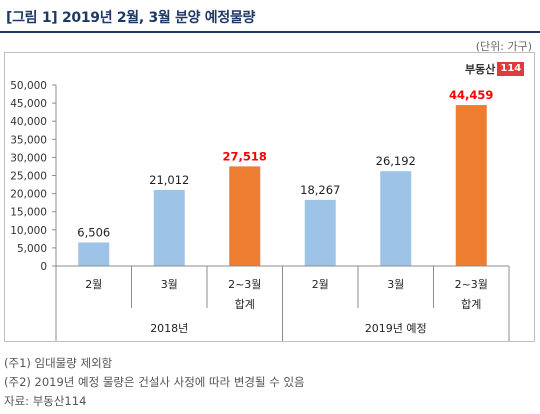 This screenshot has height=414, width=540. What do you see at coordinates (396, 161) in the screenshot?
I see `bar-value-label: 26,192` at bounding box center [396, 161].